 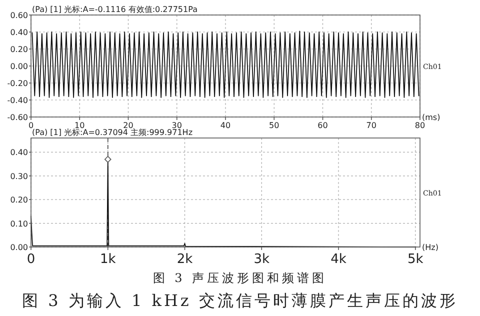 What do you see at coordinates (431, 117) in the screenshot?
I see `x-axis-title: (ms)` at bounding box center [431, 117].